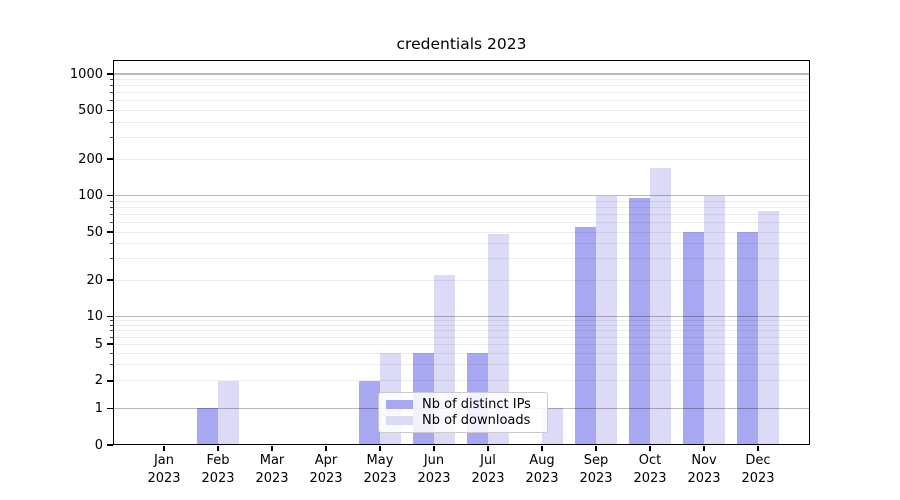 The width and height of the screenshot is (900, 500). Describe the element at coordinates (380, 448) in the screenshot. I see `x-tick-may` at that location.